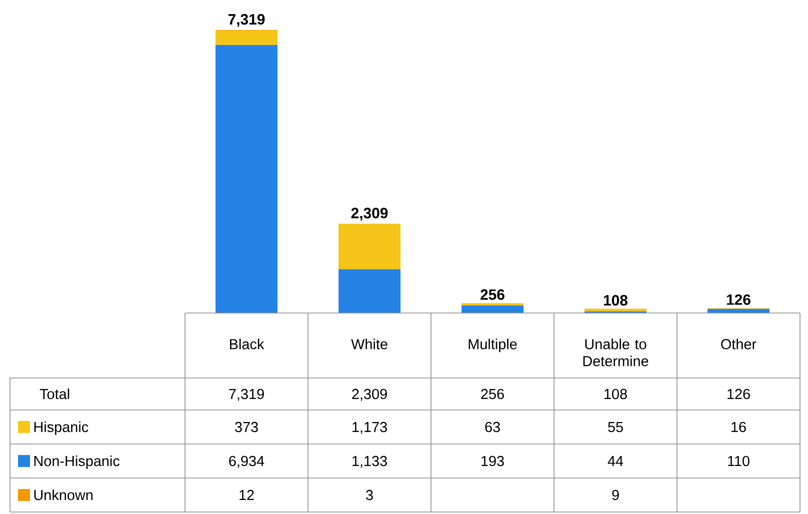  I want to click on data-label: 1,173, so click(369, 428).